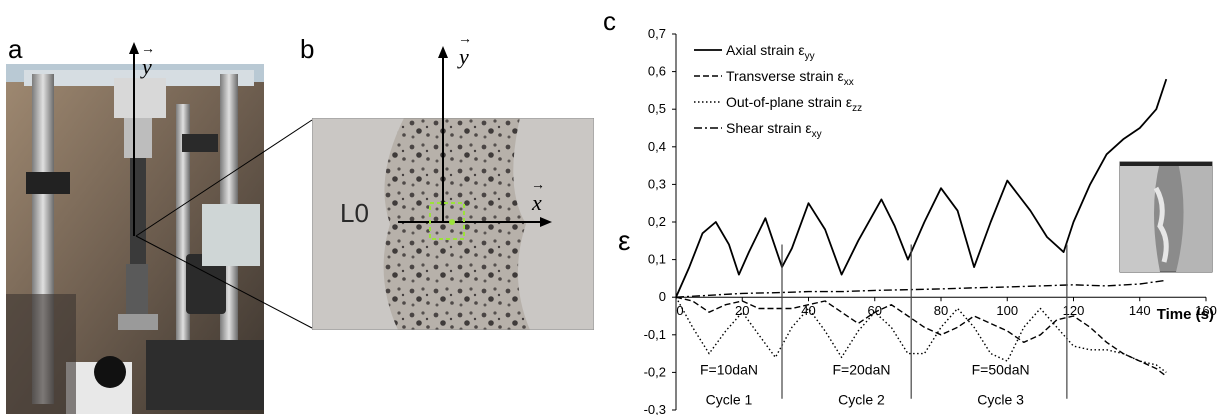  What do you see at coordinates (307, 49) in the screenshot?
I see `panel-letter-b: b` at bounding box center [307, 49].